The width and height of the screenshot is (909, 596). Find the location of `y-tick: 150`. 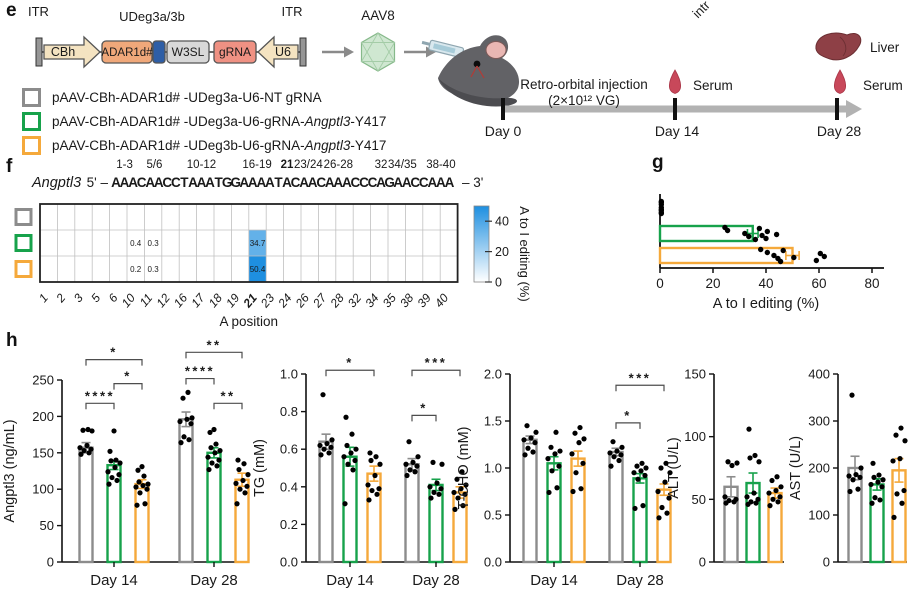

y-tick: 150 is located at coordinates (43, 452).